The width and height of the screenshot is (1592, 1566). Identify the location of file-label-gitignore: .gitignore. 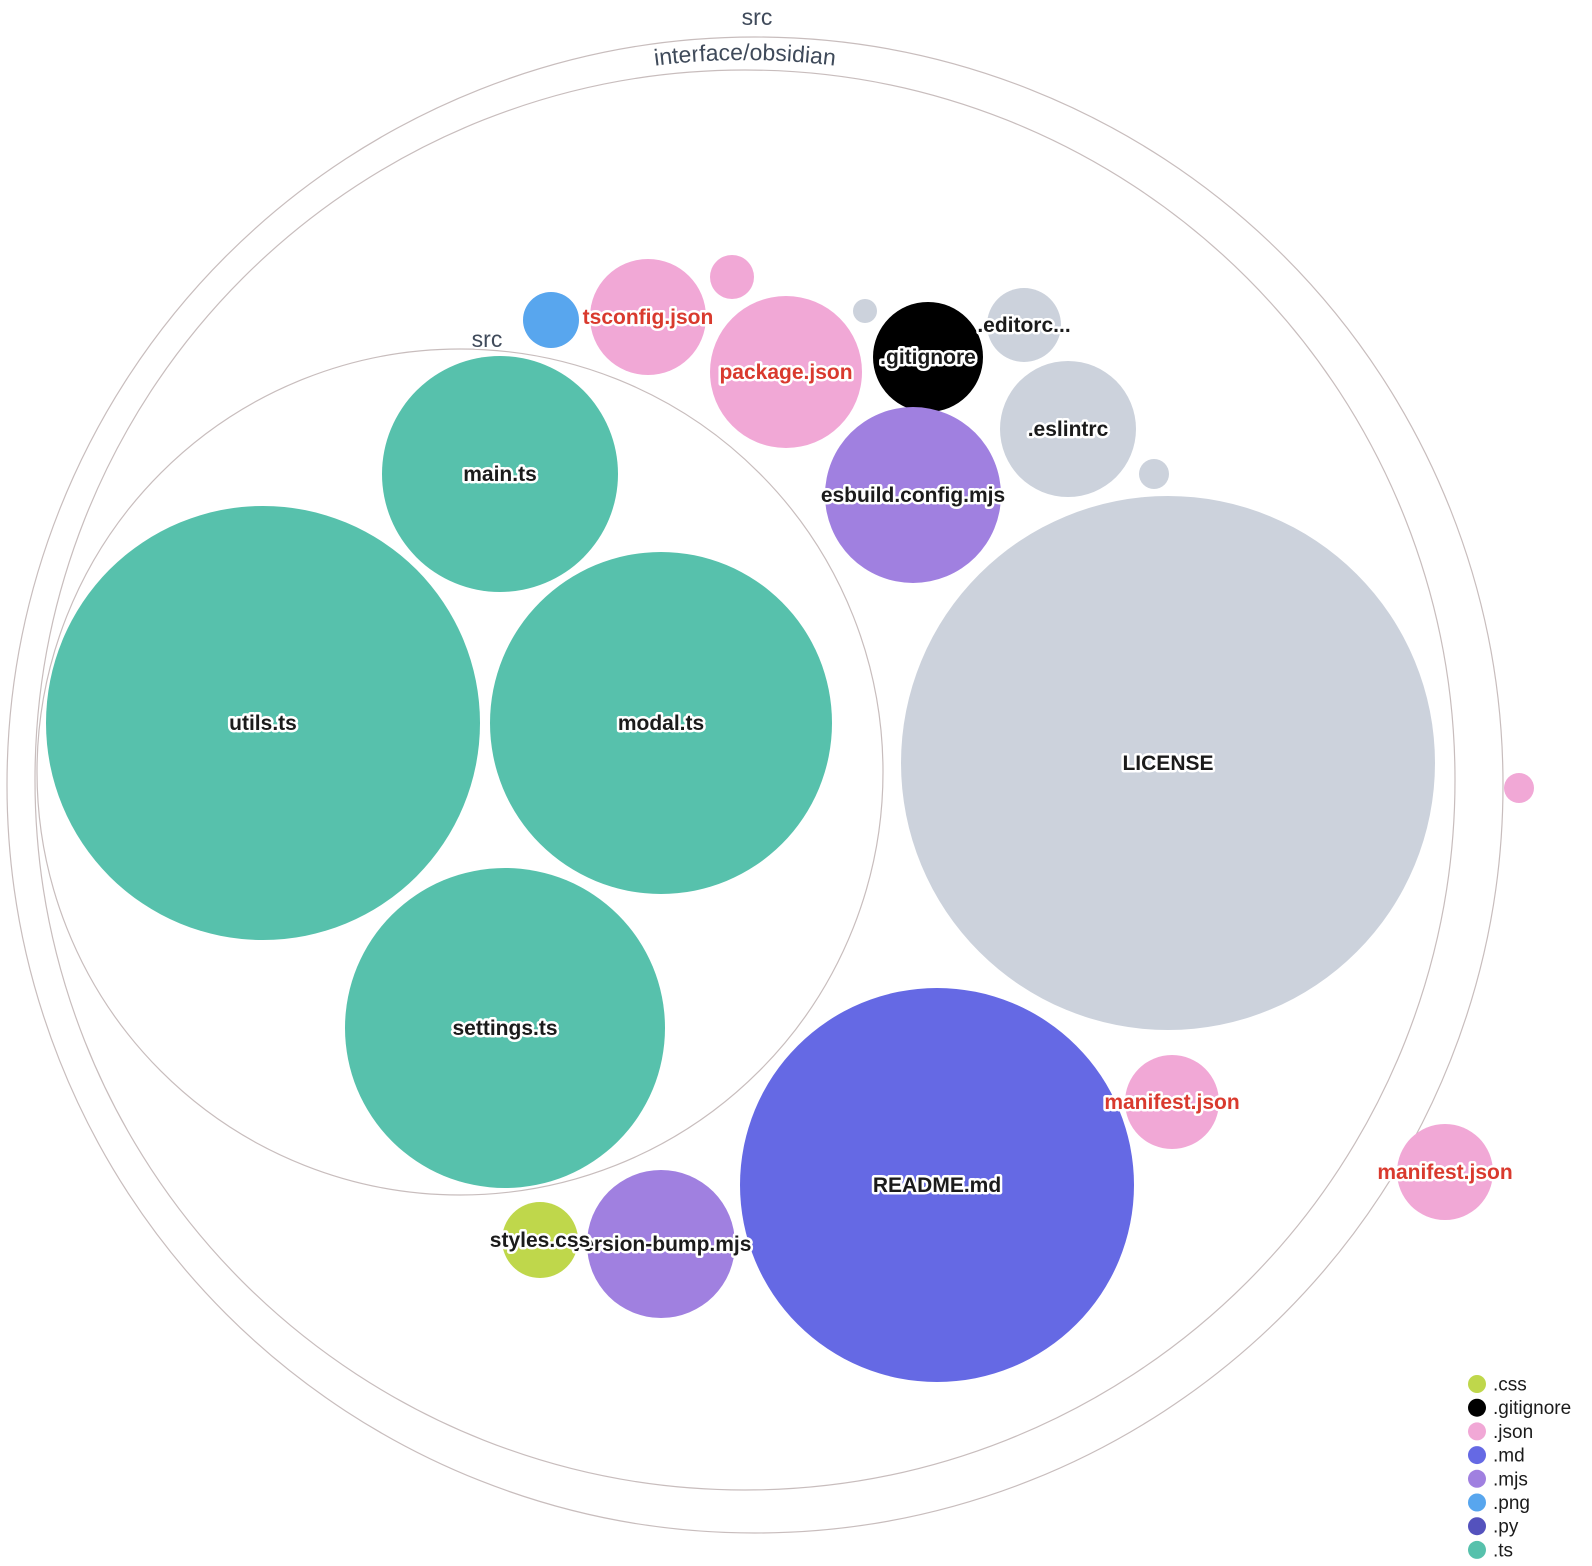
(928, 357).